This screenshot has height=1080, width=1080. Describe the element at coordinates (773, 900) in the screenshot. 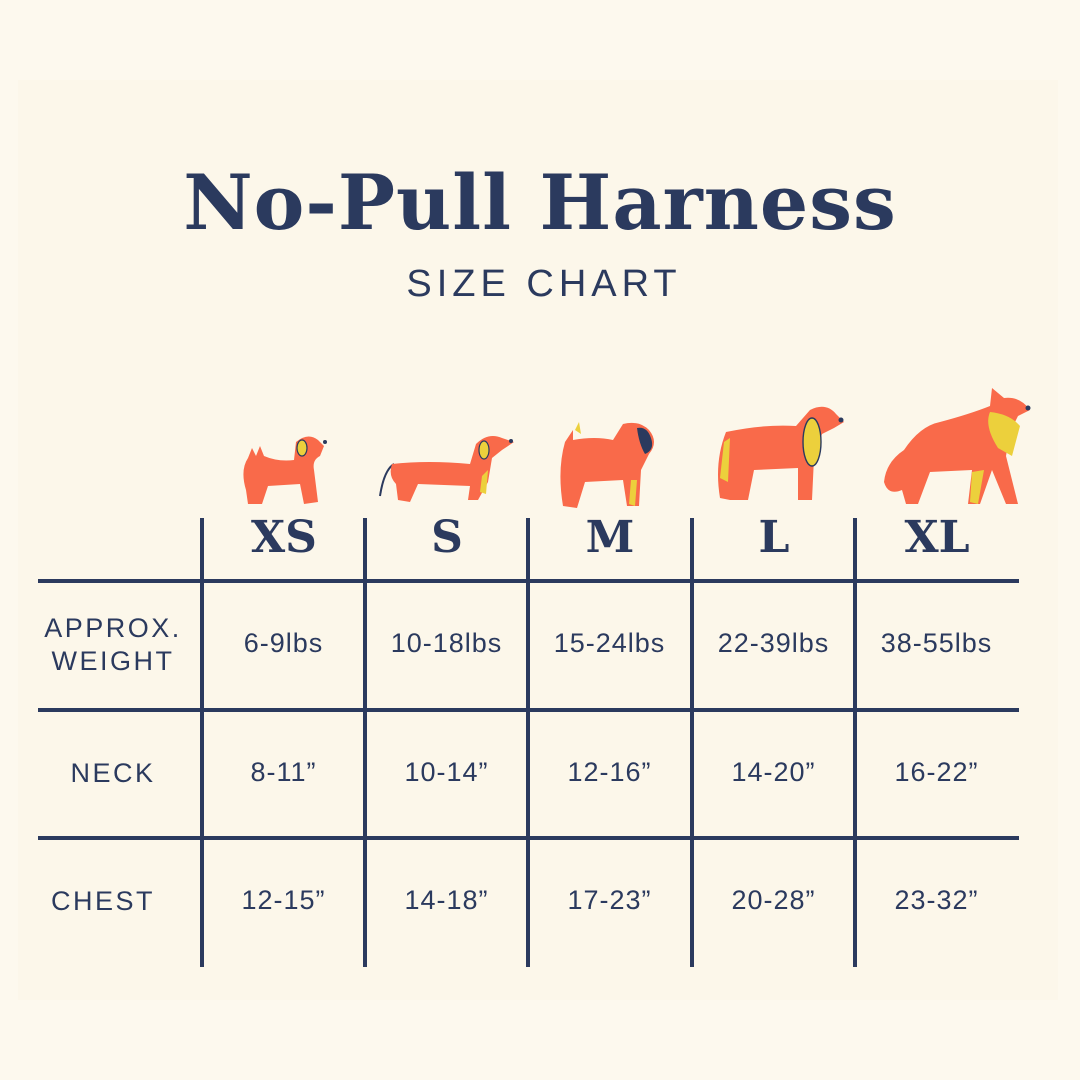

I see `table-cell: 20-28”` at that location.